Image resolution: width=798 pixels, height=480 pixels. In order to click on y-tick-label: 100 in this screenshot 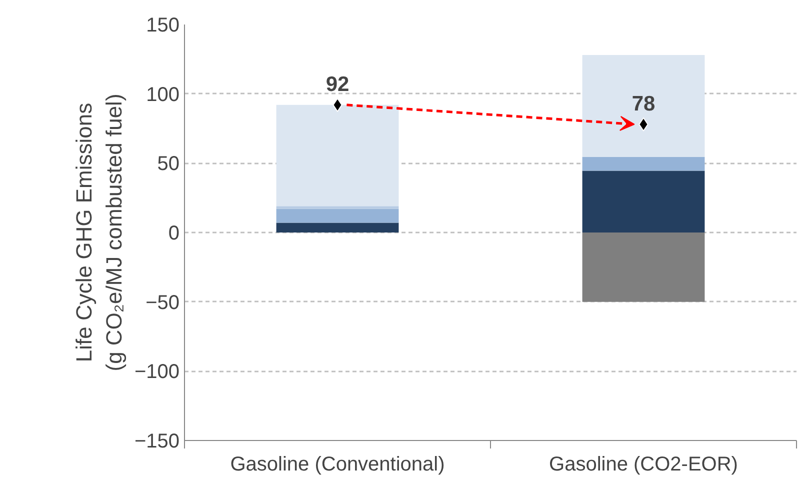, I will do `click(163, 95)`.